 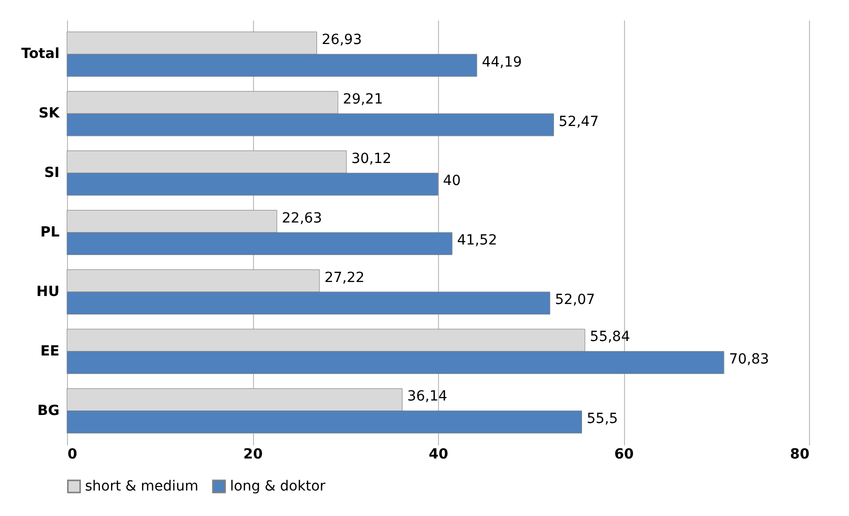 What do you see at coordinates (452, 181) in the screenshot?
I see `data-label: 40` at bounding box center [452, 181].